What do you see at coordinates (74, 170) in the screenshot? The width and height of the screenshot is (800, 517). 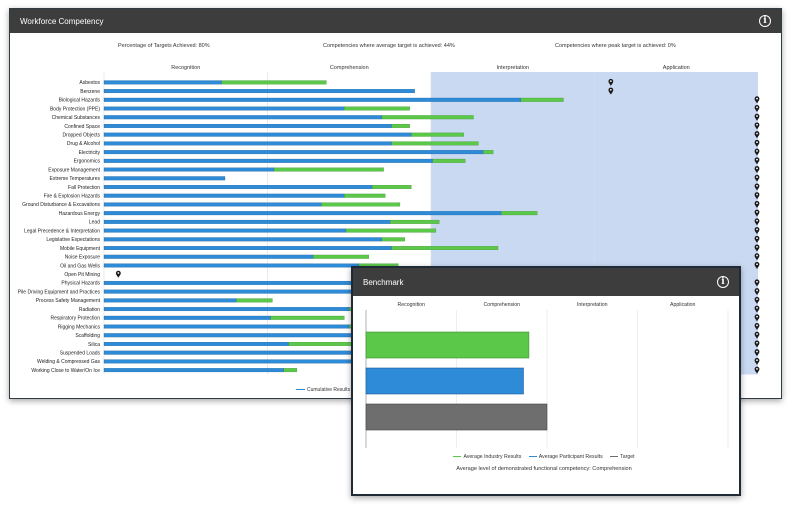 I see `category-label: Exposure Management` at bounding box center [74, 170].